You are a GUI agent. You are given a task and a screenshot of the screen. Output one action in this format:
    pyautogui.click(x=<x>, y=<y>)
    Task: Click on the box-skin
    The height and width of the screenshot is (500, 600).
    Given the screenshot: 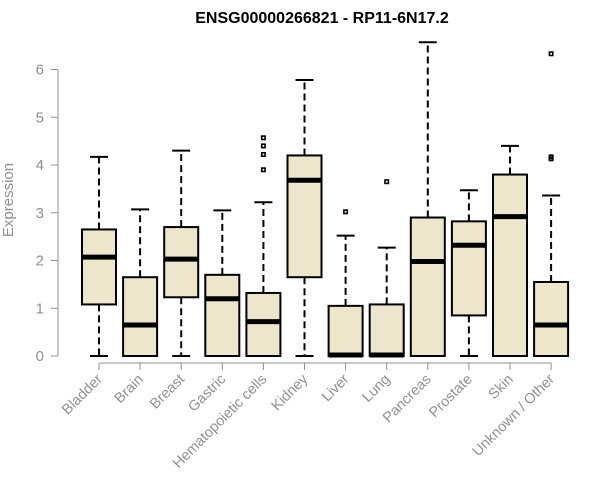 What is the action you would take?
    pyautogui.click(x=510, y=250)
    